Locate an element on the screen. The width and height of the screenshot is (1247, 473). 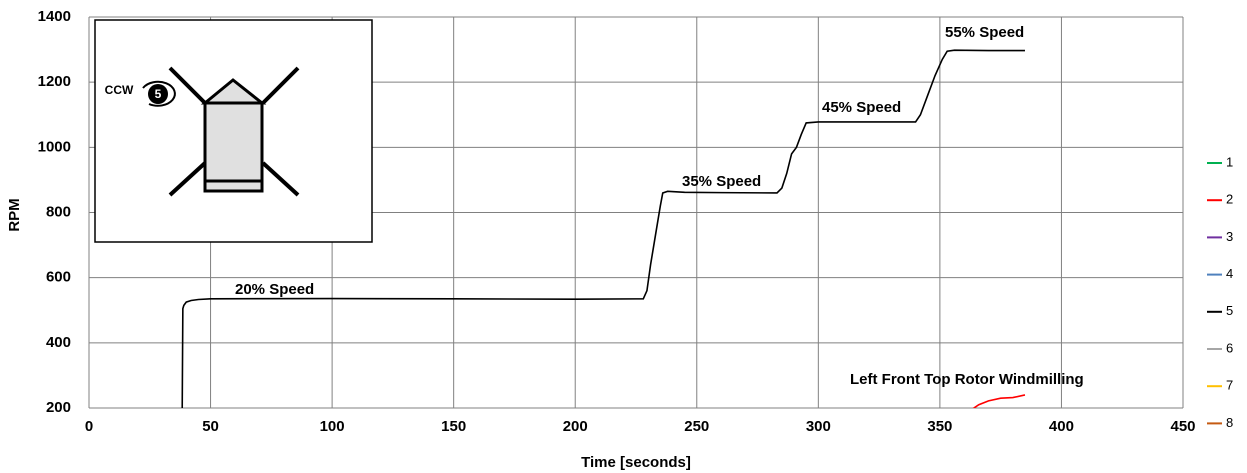
data-line is located at coordinates (999, 401).